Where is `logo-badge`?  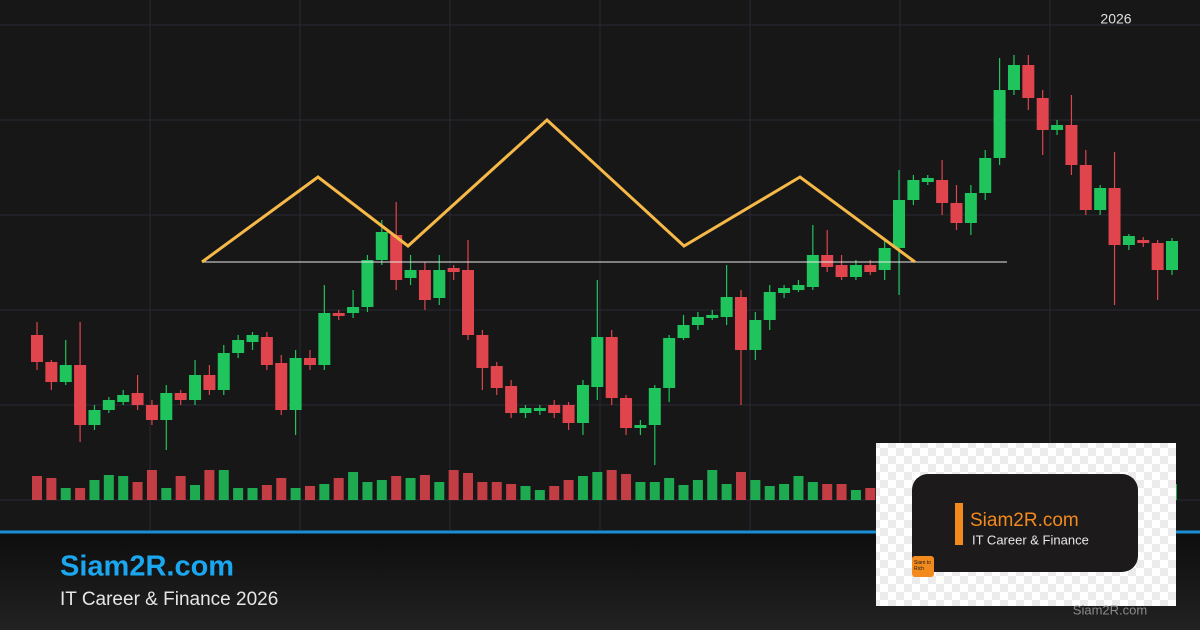
logo-badge is located at coordinates (923, 566).